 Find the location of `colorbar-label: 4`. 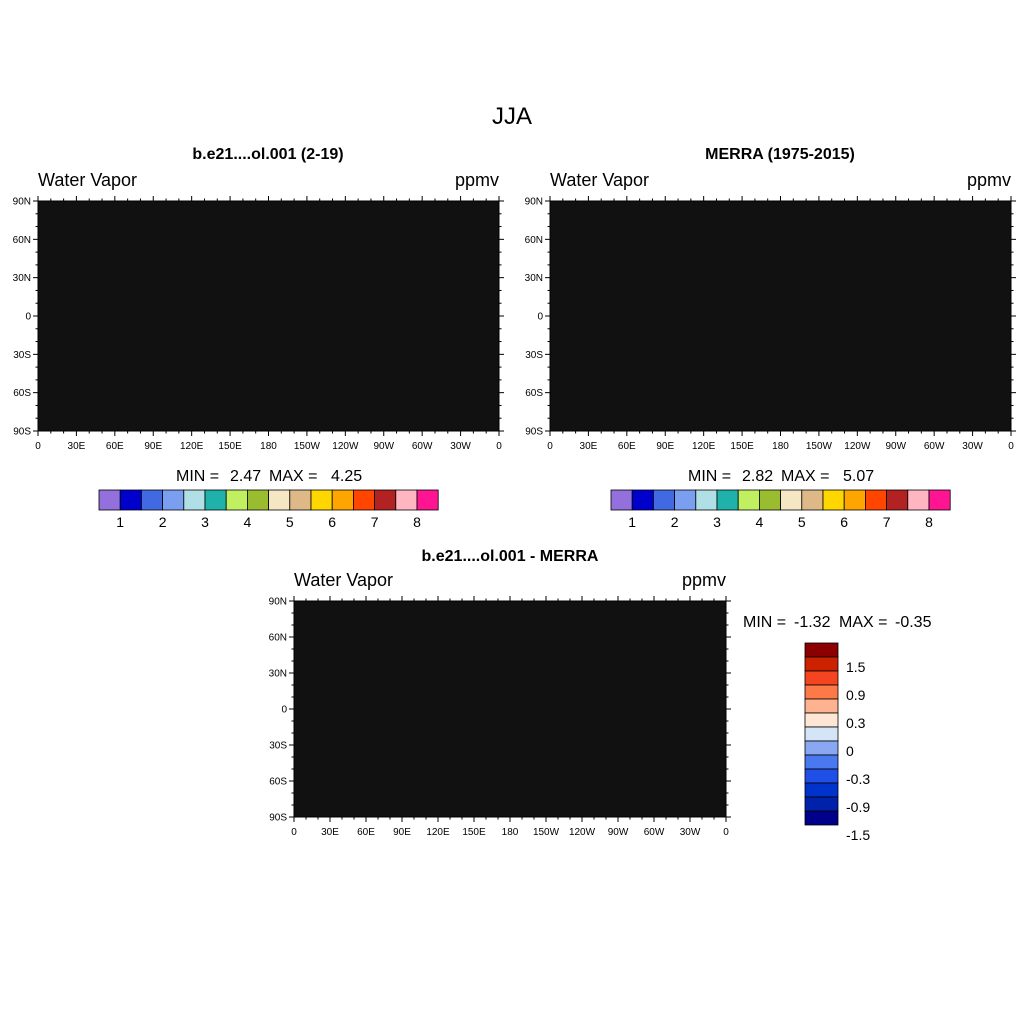

colorbar-label: 4 is located at coordinates (760, 522).